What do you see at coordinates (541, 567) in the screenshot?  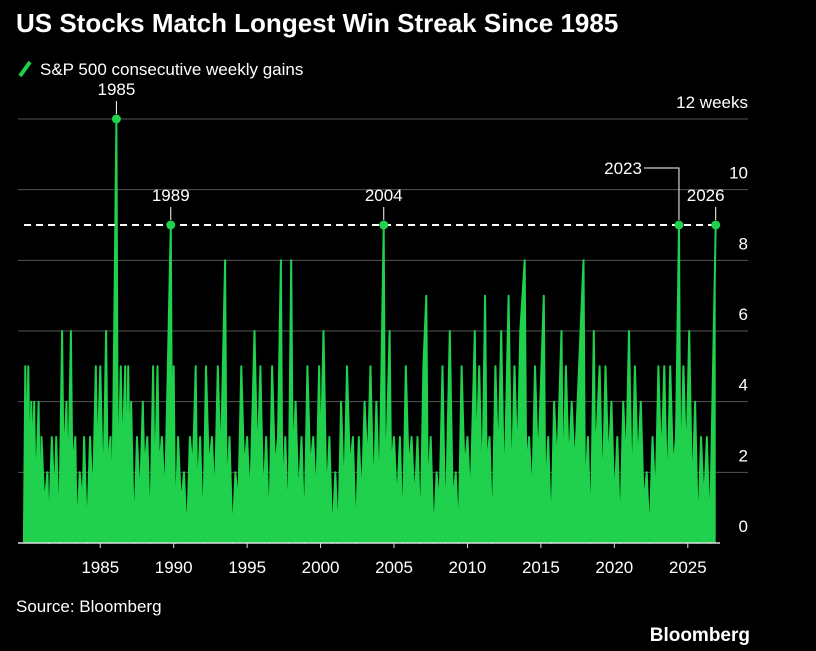 I see `x-tick-label: 2015` at bounding box center [541, 567].